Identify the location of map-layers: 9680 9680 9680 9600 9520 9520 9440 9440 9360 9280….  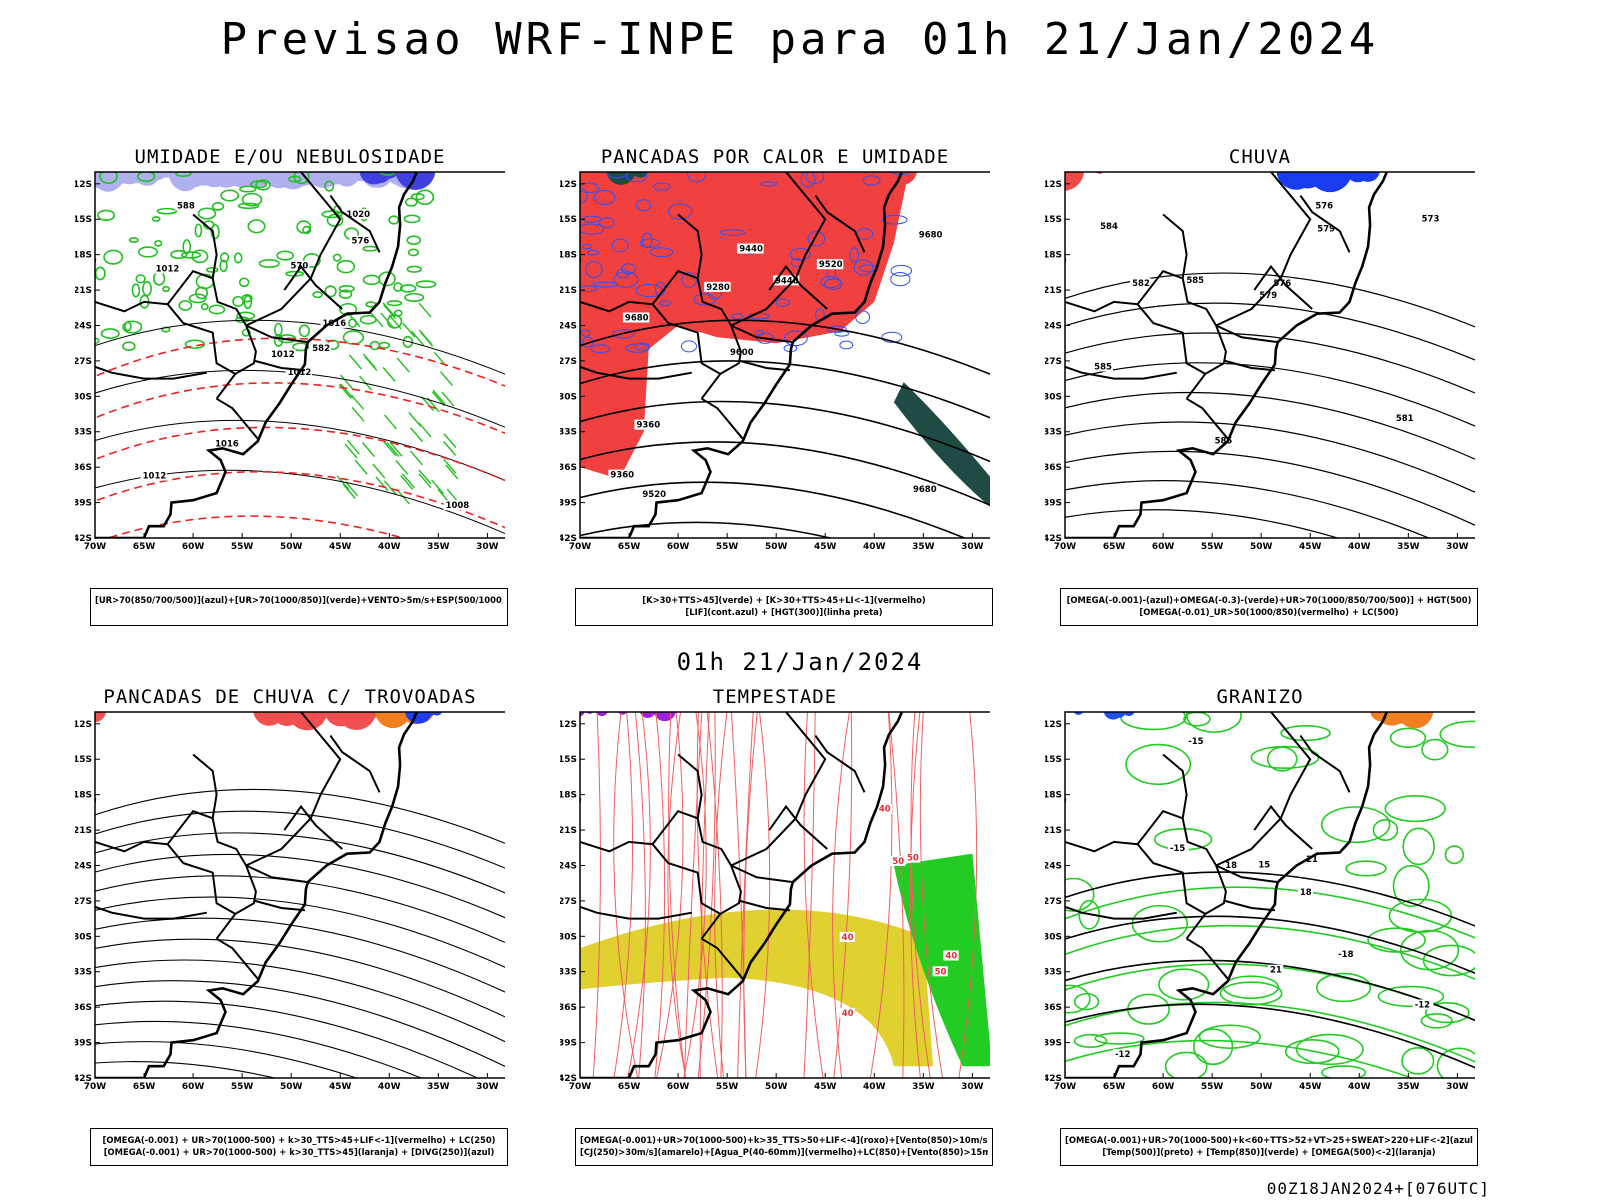
(785, 355).